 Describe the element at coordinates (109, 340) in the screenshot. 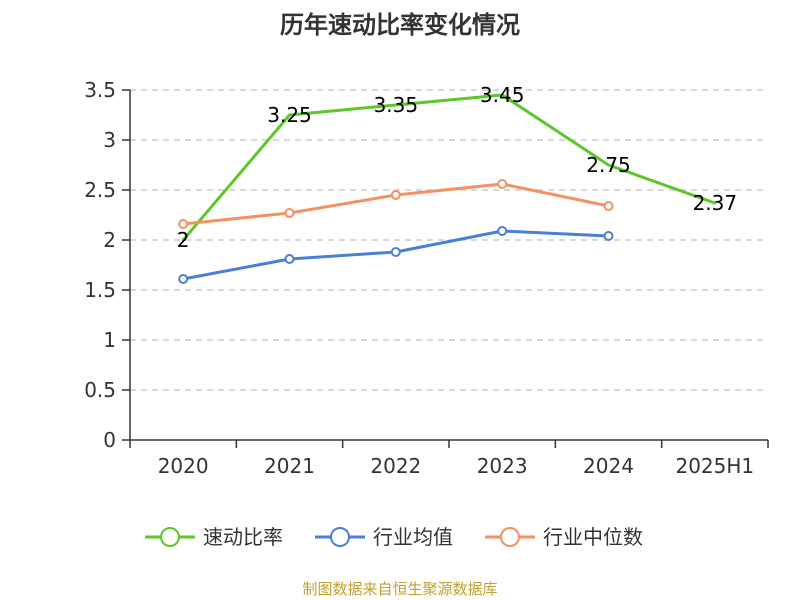

I see `y-tick-label: 1` at that location.